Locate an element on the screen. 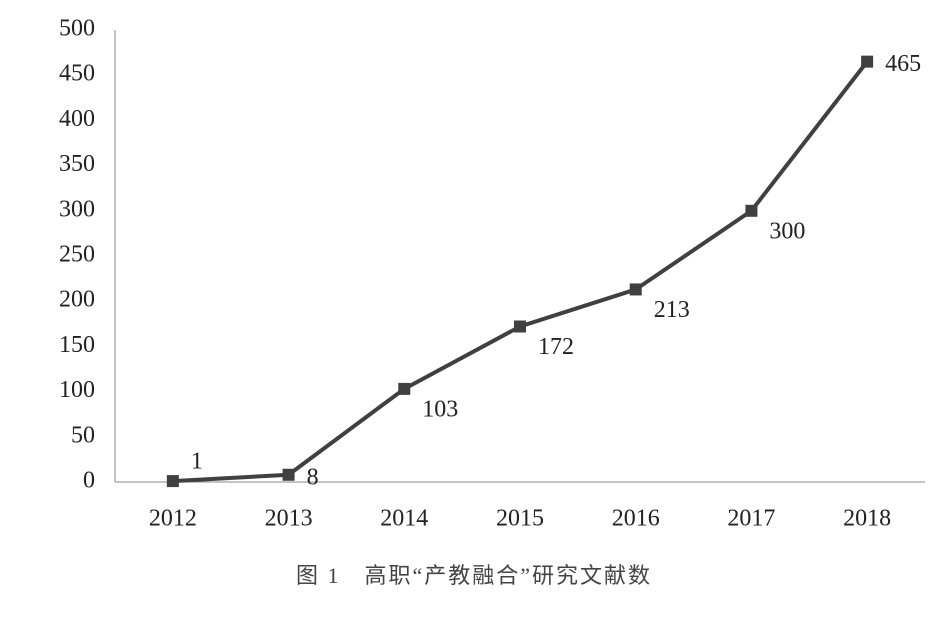  data-label: 465 is located at coordinates (903, 64).